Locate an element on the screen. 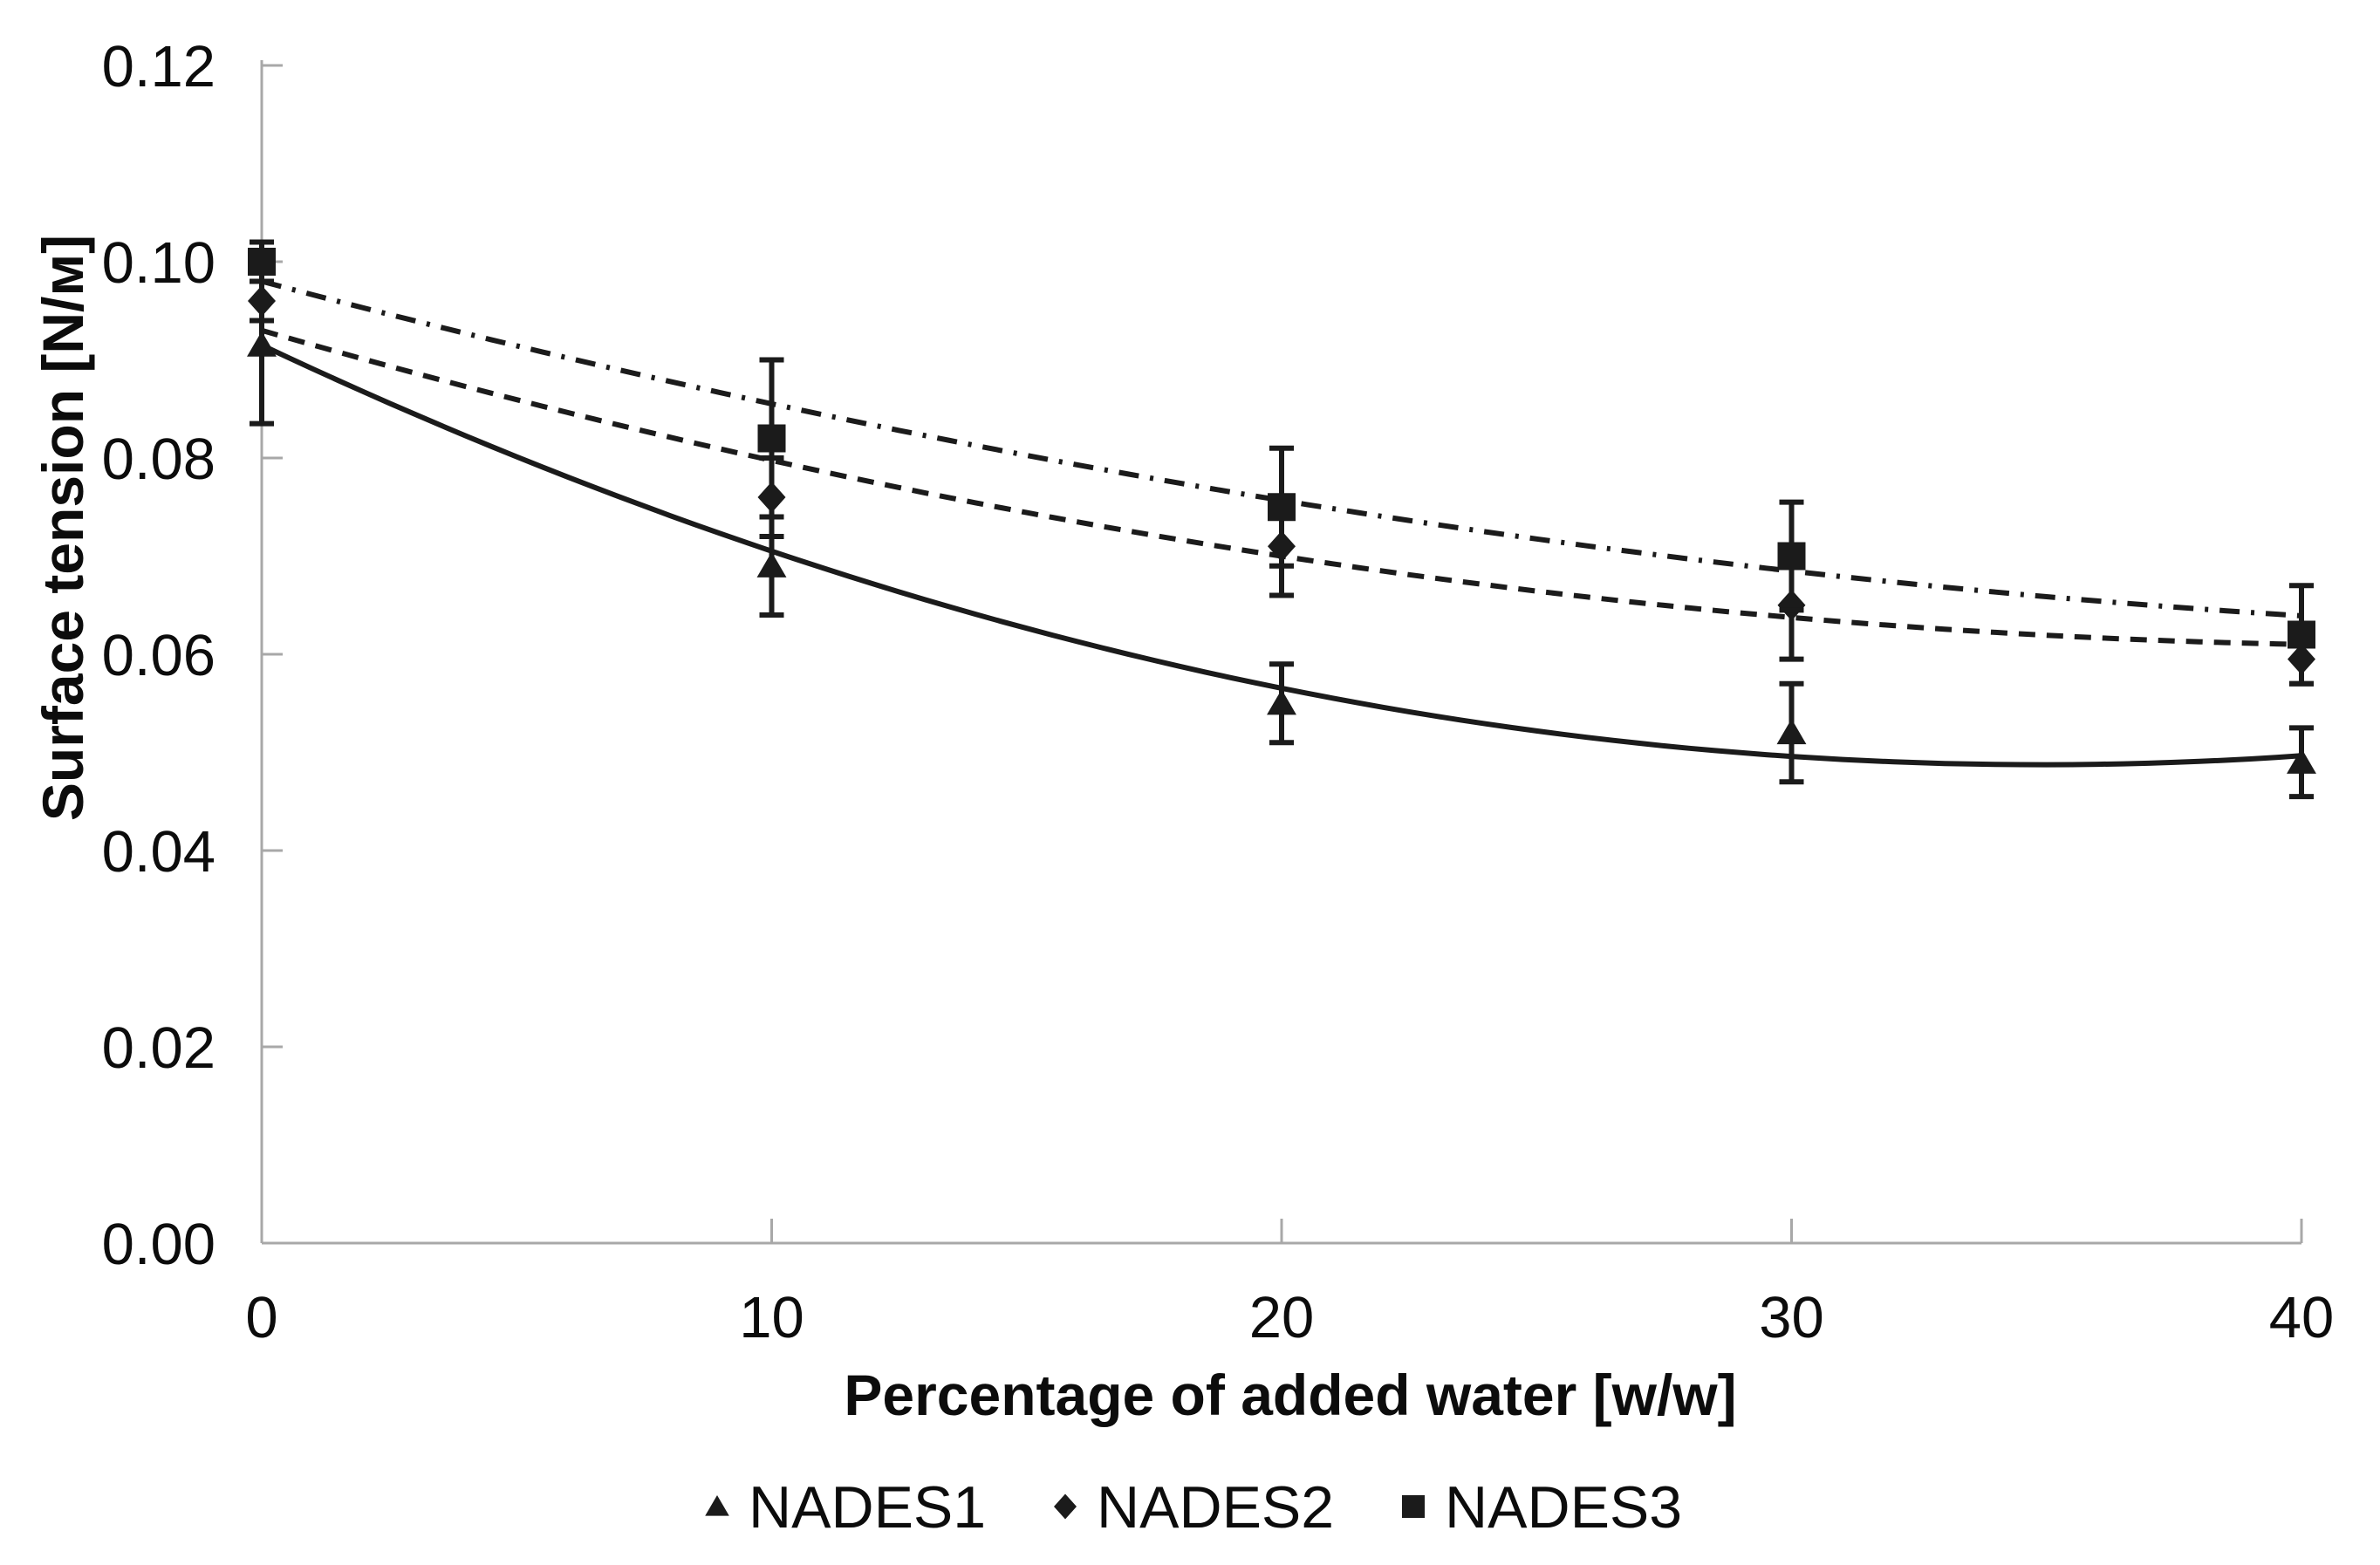 The width and height of the screenshot is (2380, 1565). legend-item-NADES1: NADES1 is located at coordinates (845, 1507).